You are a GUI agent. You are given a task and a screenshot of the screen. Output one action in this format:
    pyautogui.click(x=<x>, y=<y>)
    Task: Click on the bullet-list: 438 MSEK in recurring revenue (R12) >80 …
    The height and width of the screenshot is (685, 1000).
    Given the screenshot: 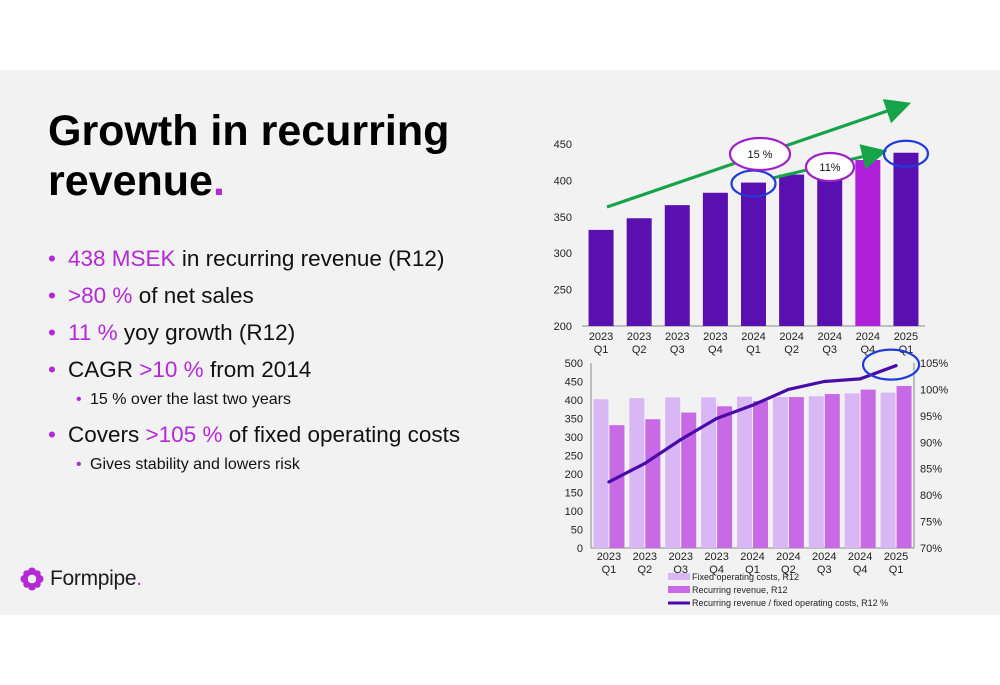 What is the action you would take?
    pyautogui.click(x=254, y=366)
    